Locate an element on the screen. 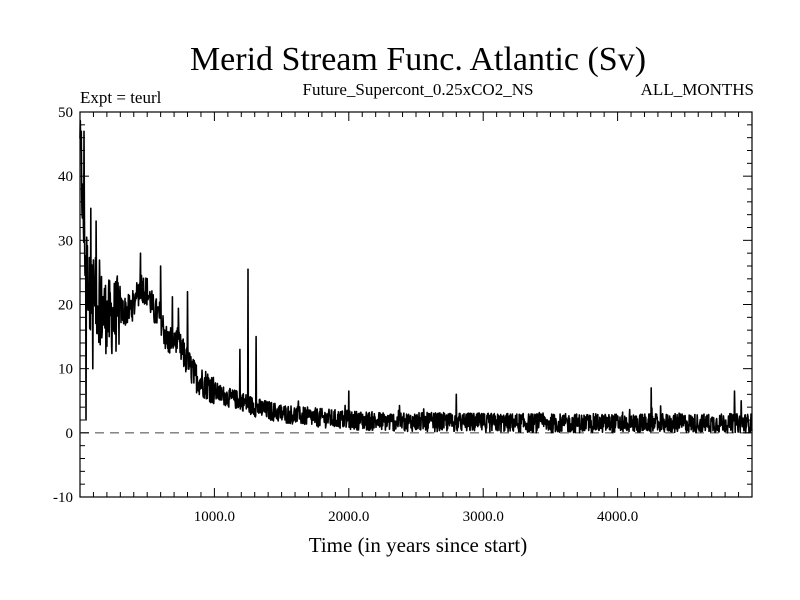 This screenshot has width=800, height=600. y-tick-label: 50 is located at coordinates (65, 113).